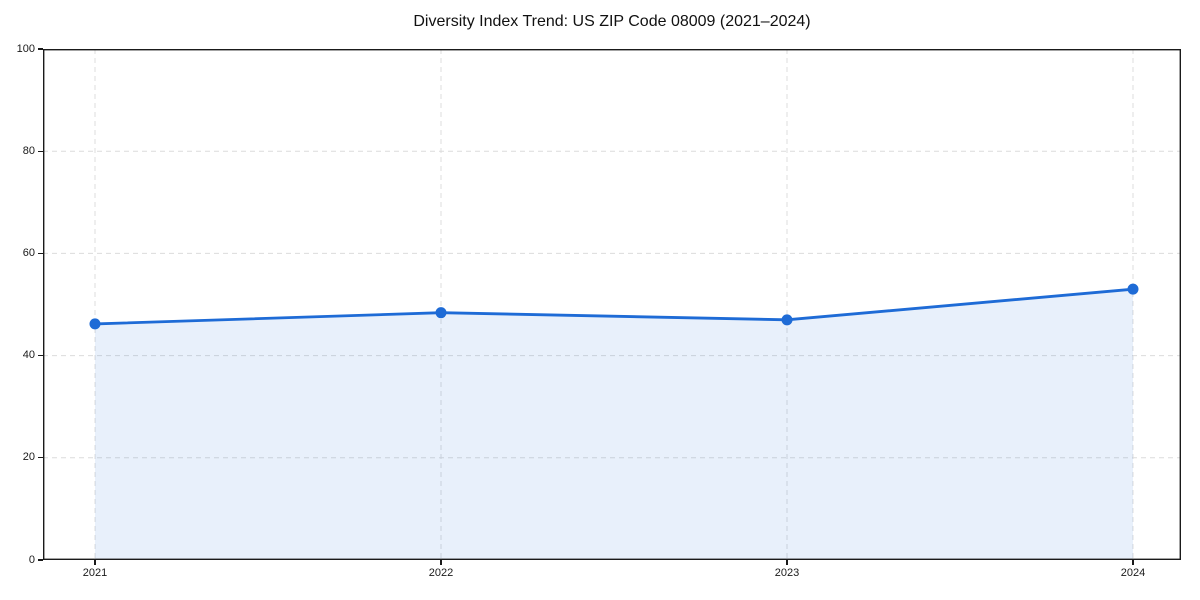  Describe the element at coordinates (31, 559) in the screenshot. I see `y-tick-label: 0` at that location.